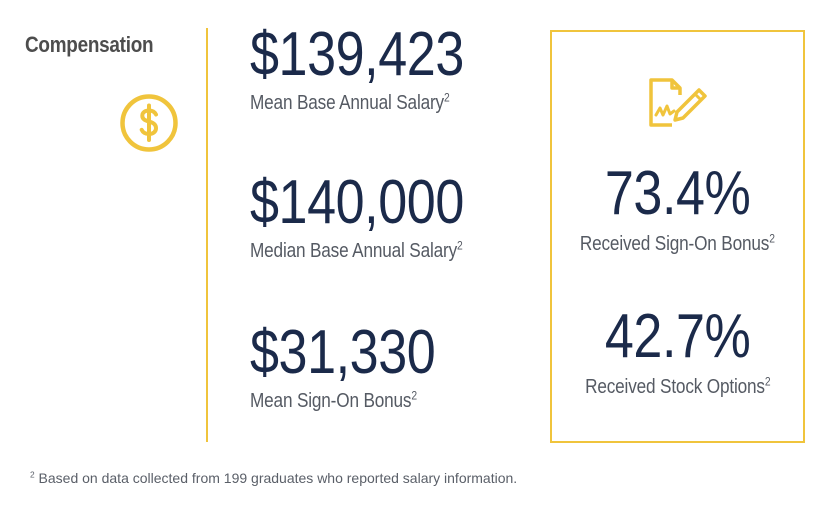  Describe the element at coordinates (207, 235) in the screenshot. I see `vertical-divider` at that location.